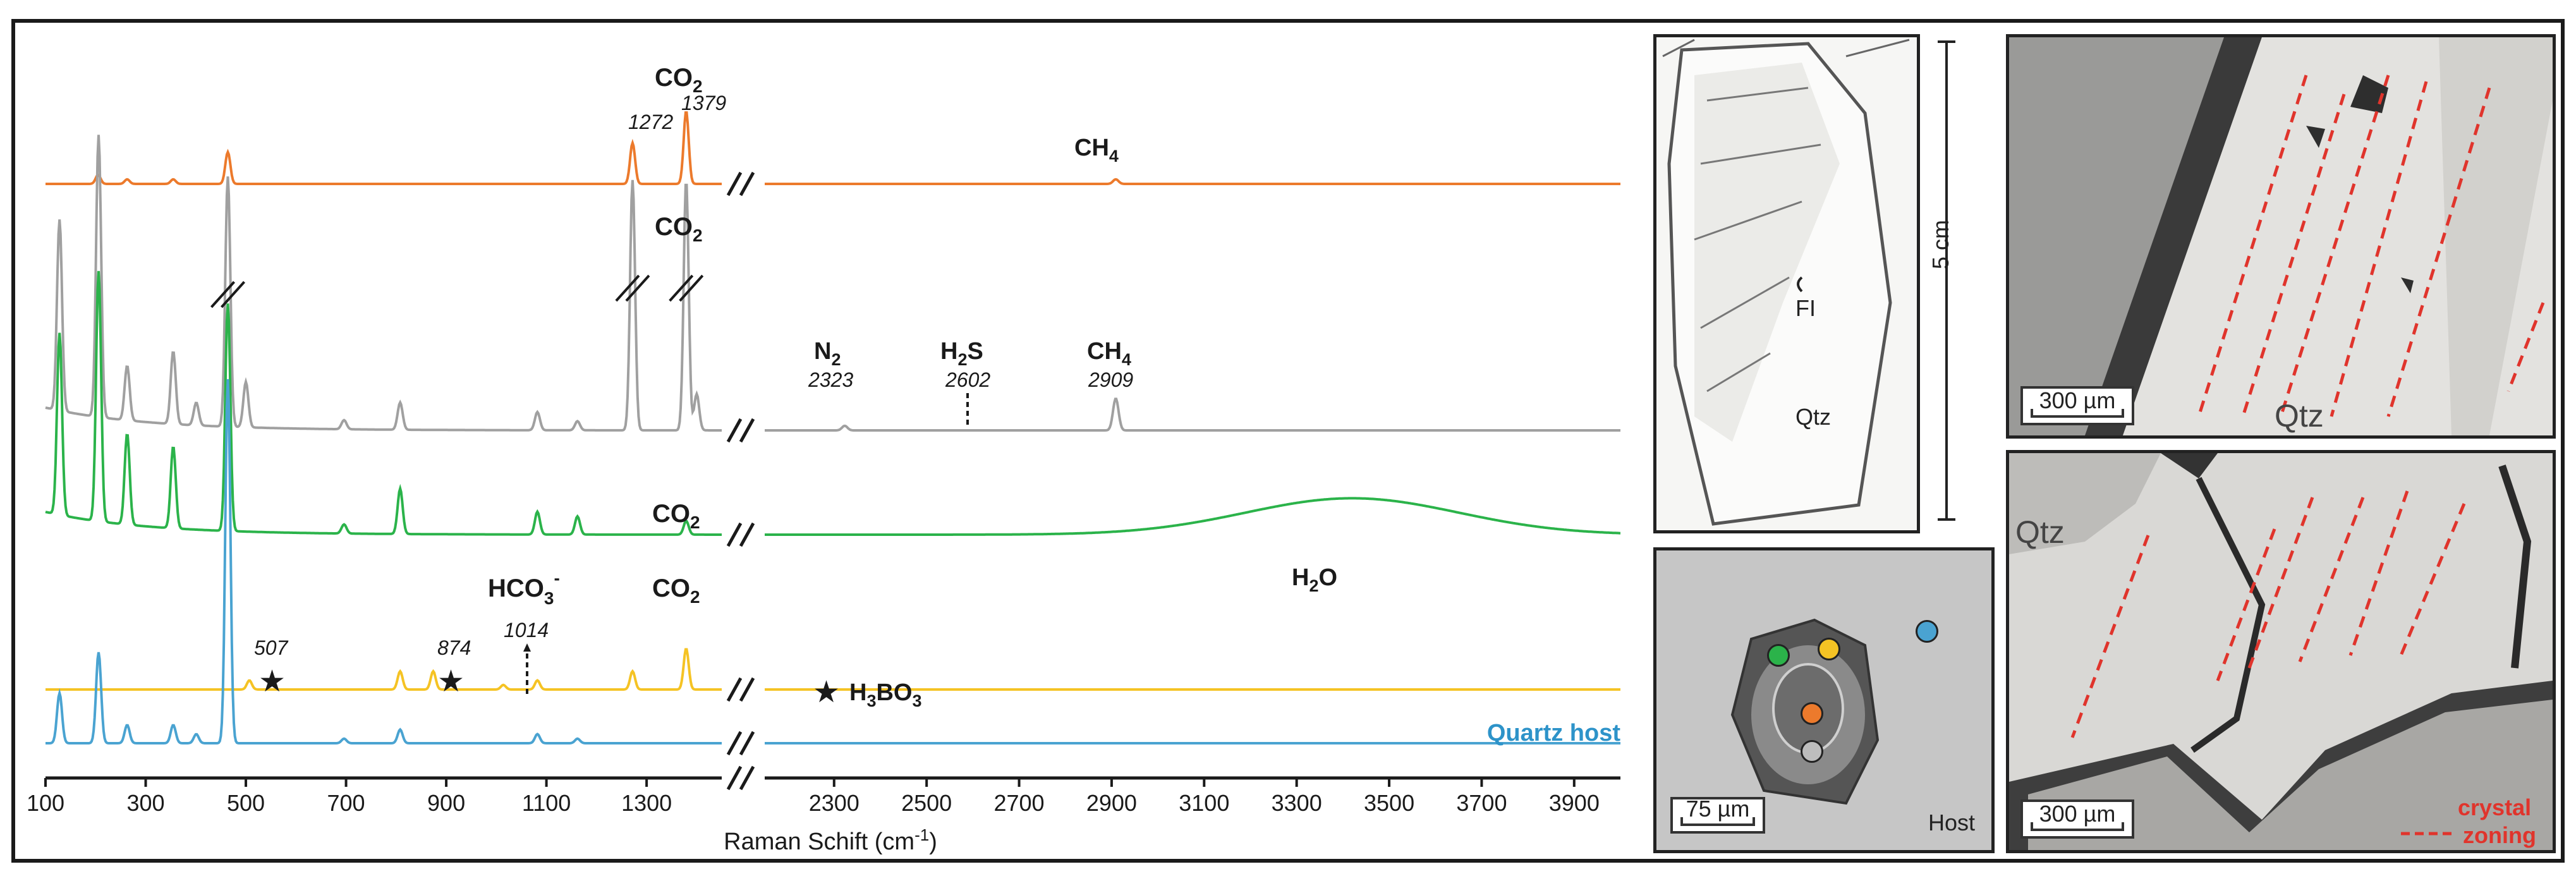 Image resolution: width=2576 pixels, height=881 pixels. Describe the element at coordinates (646, 803) in the screenshot. I see `x-tick-label: 1300` at that location.